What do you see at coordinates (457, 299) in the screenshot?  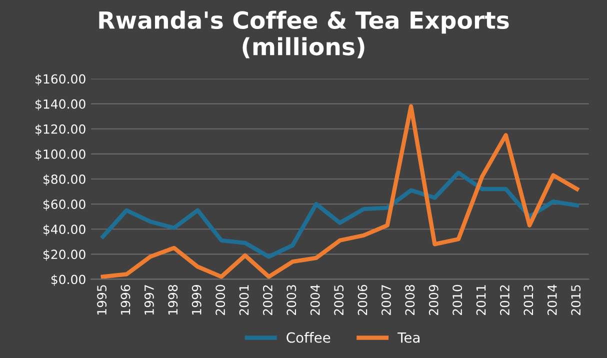 I see `x-tick-label: 2010` at bounding box center [457, 299].